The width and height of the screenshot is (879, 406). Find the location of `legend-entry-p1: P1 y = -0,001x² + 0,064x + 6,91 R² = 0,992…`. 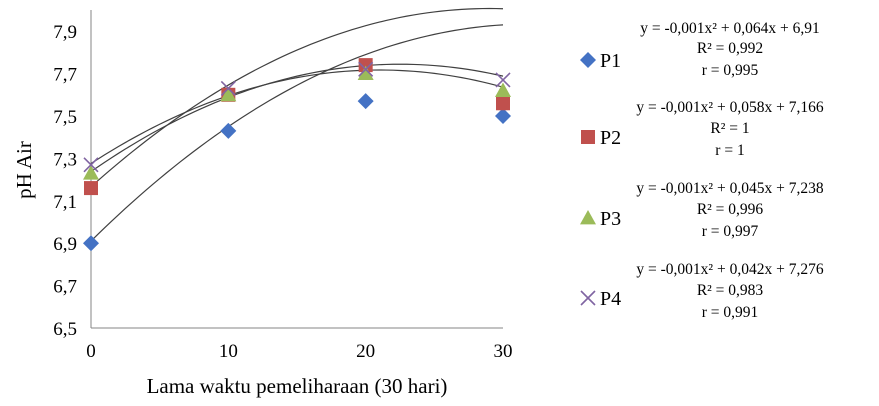

legend-entry-p1: P1 y = -0,001x² + 0,064x + 6,91 R² = 0,992… is located at coordinates (700, 49).